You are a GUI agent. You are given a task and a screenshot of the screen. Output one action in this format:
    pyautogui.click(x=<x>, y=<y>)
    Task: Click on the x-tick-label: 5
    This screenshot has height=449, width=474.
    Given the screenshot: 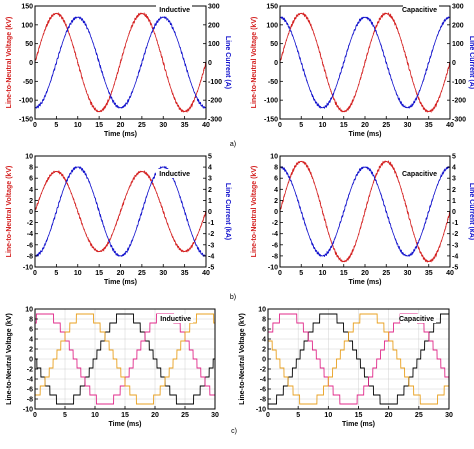 What is the action you would take?
    pyautogui.click(x=301, y=273)
    